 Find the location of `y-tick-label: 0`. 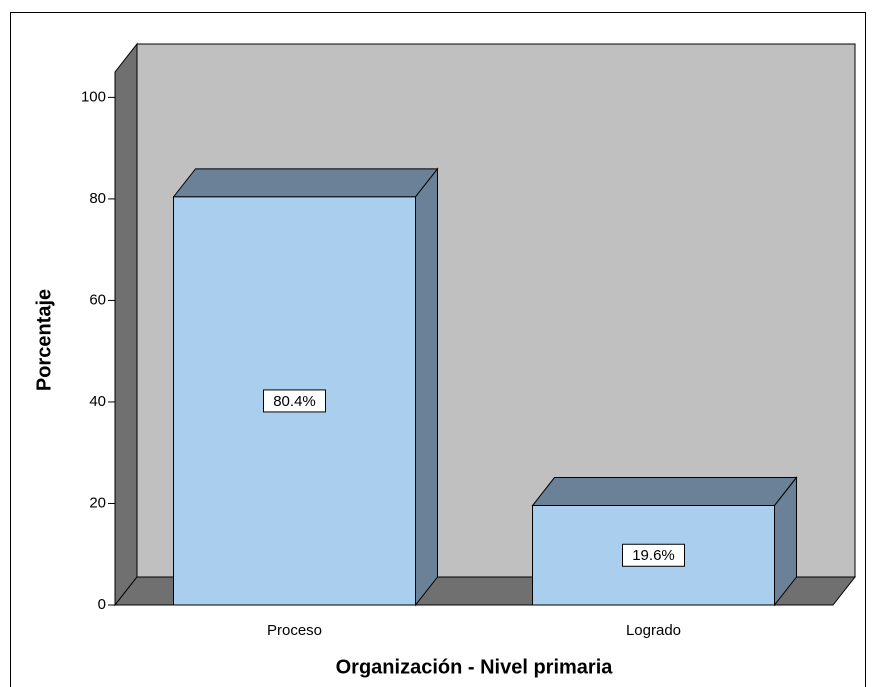

y-tick-label: 0 is located at coordinates (102, 604).